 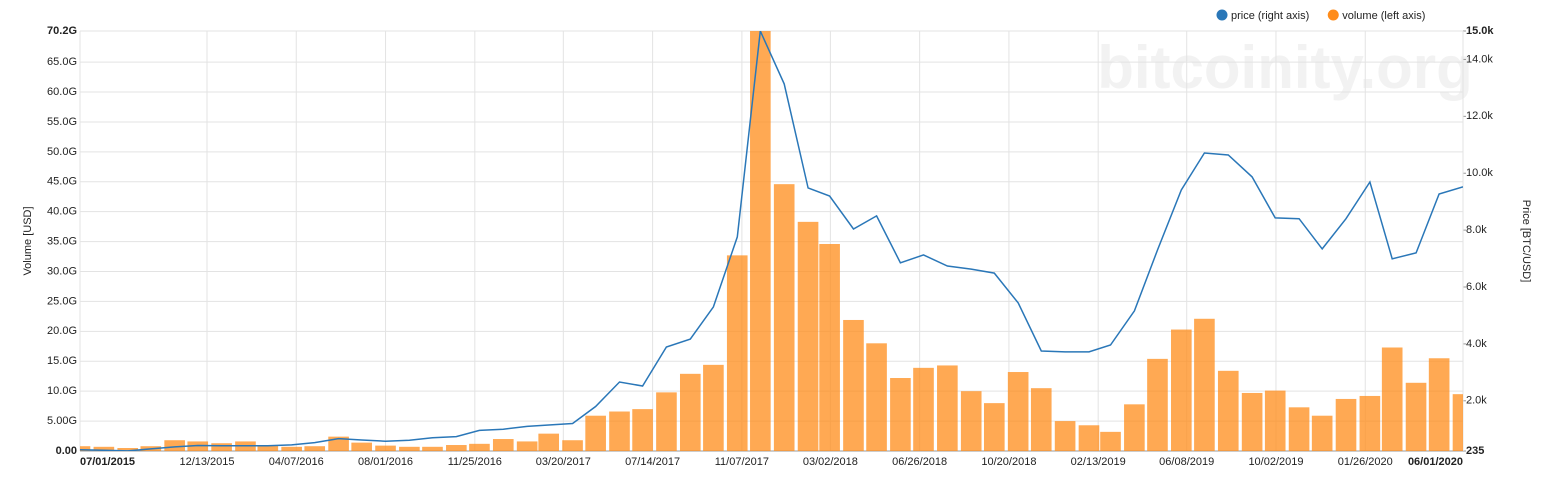 I want to click on y2-tick-label: 6.0k, so click(x=1476, y=287).